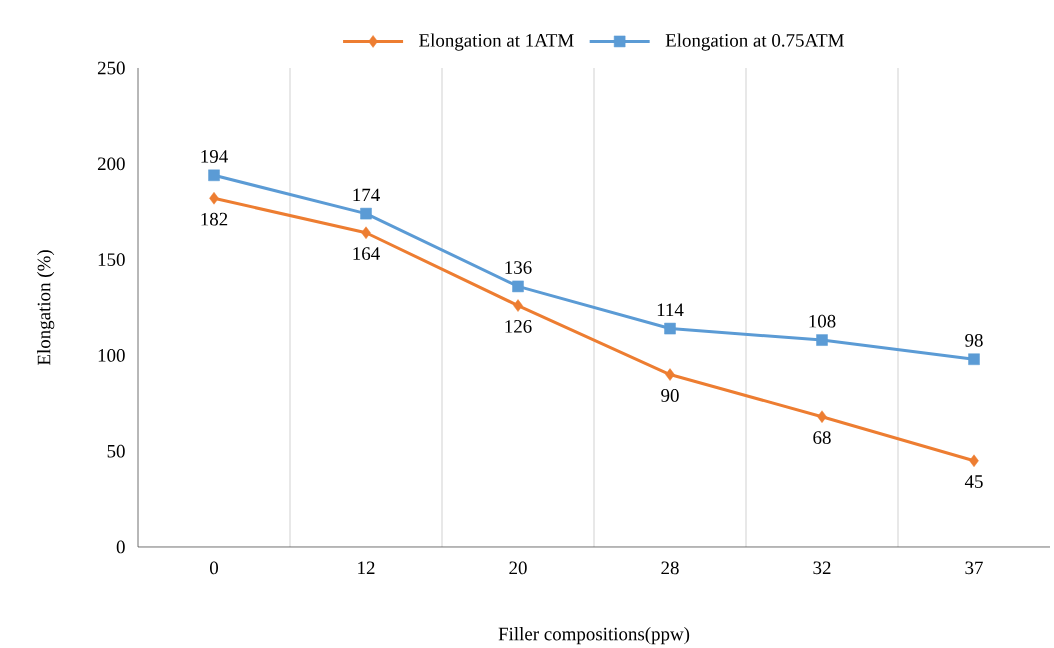 The height and width of the screenshot is (648, 1054). Describe the element at coordinates (974, 568) in the screenshot. I see `x-tick-label: 37` at that location.